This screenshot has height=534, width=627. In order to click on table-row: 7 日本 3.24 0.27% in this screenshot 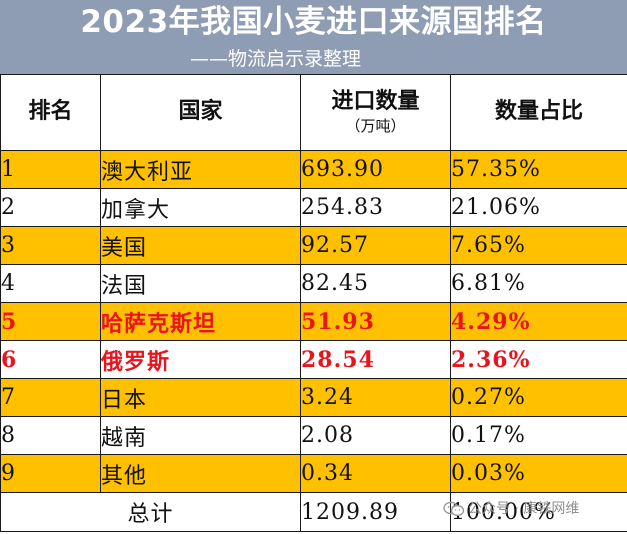, I will do `click(313, 397)`.